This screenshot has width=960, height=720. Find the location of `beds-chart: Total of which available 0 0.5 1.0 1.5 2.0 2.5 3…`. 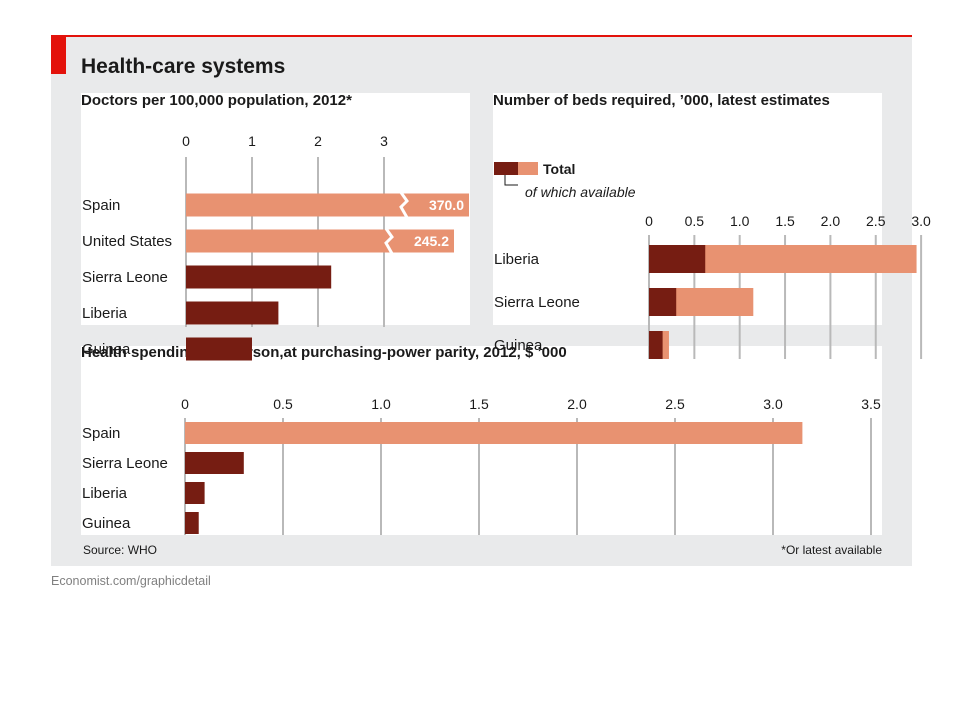

beds-chart: Total of which available 0 0.5 1.0 1.5 2.0 2.5 3… is located at coordinates (712, 260).